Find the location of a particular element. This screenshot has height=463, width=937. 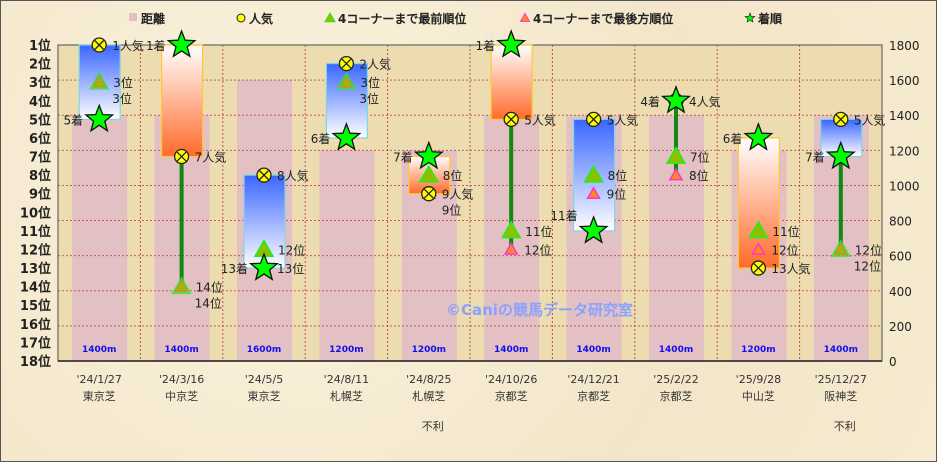

legend-swatch-finish is located at coordinates (750, 17).